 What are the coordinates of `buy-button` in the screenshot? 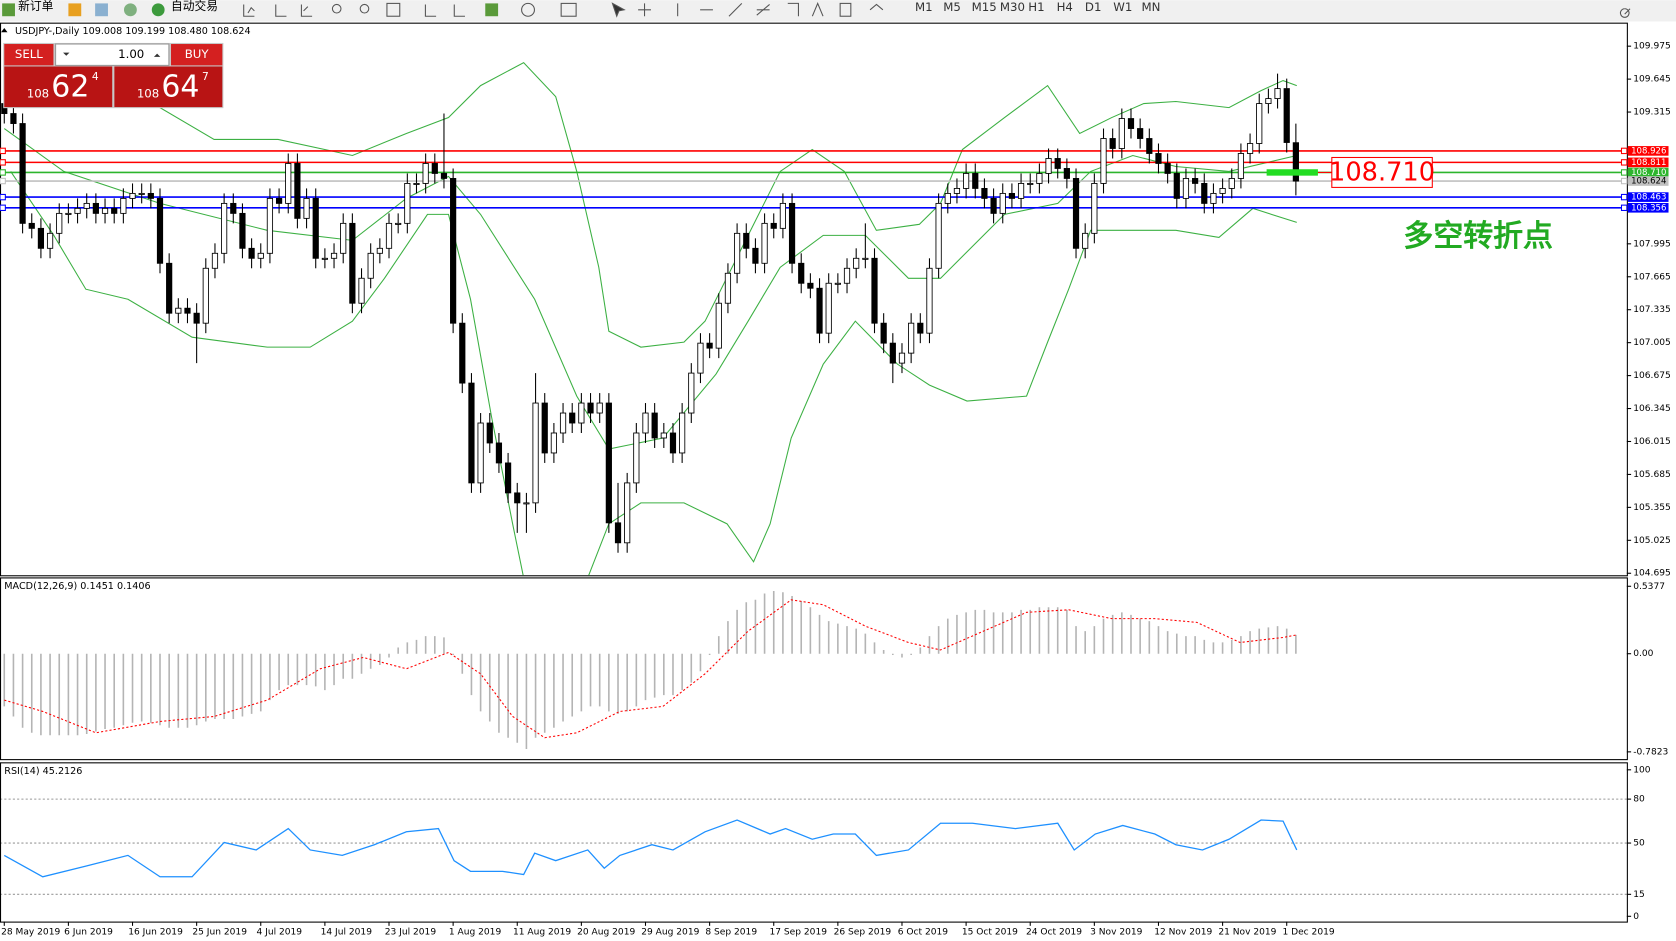 It's located at (197, 55).